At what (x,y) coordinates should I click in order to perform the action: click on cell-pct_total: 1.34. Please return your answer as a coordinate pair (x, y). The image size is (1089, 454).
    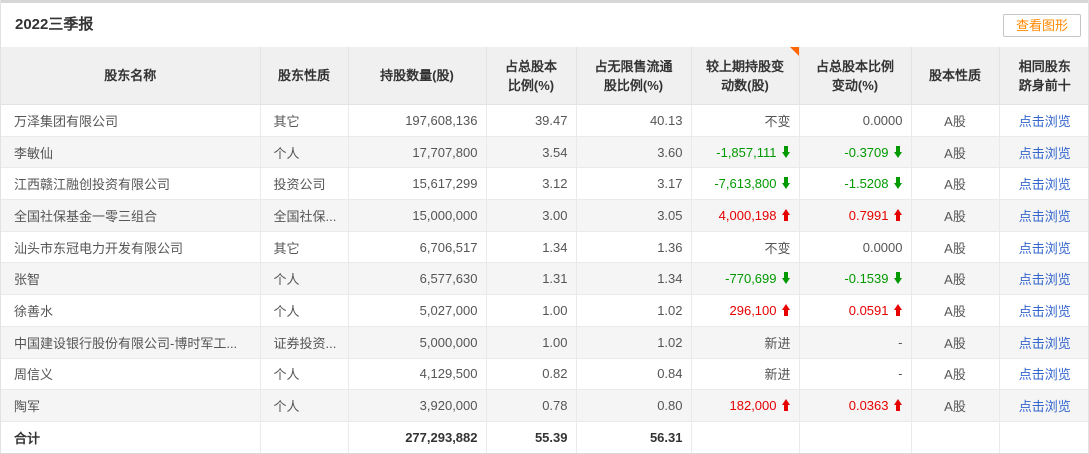
    Looking at the image, I should click on (531, 247).